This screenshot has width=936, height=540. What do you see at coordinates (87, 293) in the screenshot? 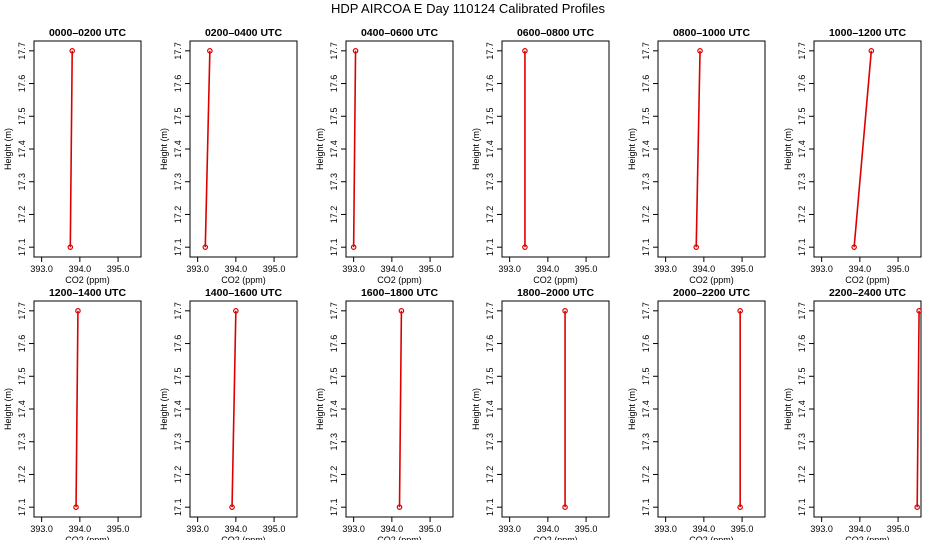
I see `panel-title: 1200–1400 UTC` at bounding box center [87, 293].